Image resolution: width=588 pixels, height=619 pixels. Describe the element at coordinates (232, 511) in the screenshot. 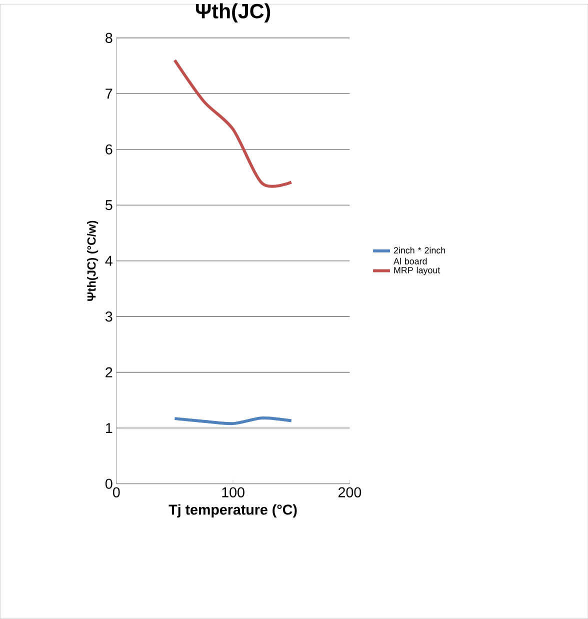

I see `x-axis-title: Tj temperature (°C)` at that location.